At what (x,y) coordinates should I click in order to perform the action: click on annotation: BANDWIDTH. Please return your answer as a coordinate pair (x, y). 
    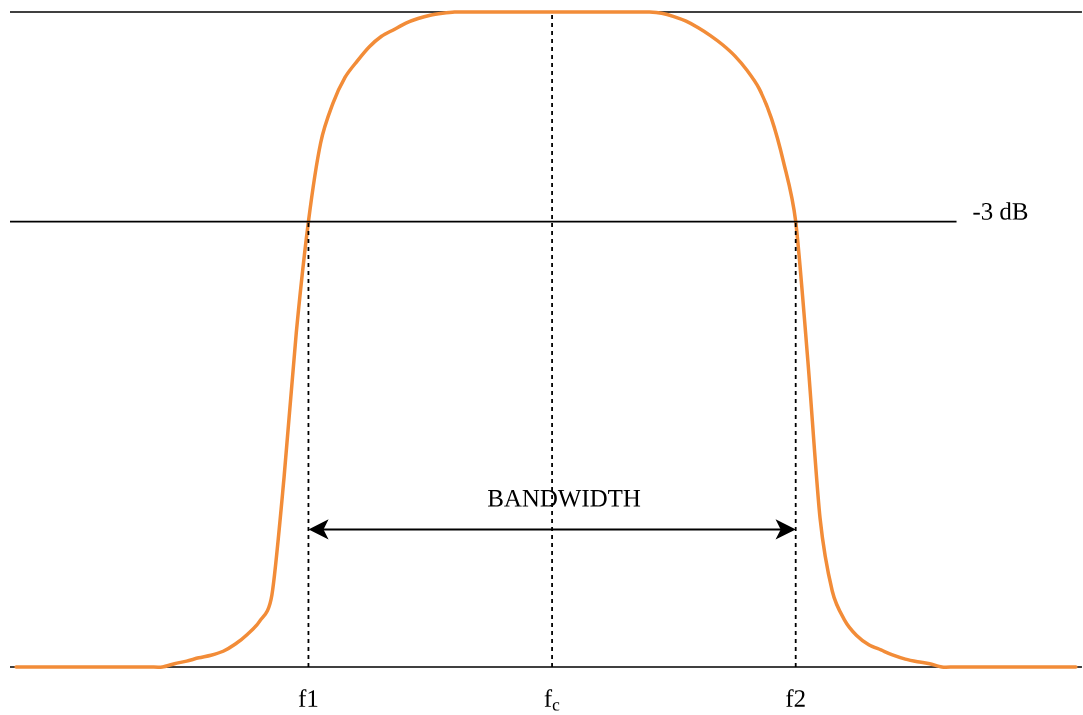
    Looking at the image, I should click on (564, 498).